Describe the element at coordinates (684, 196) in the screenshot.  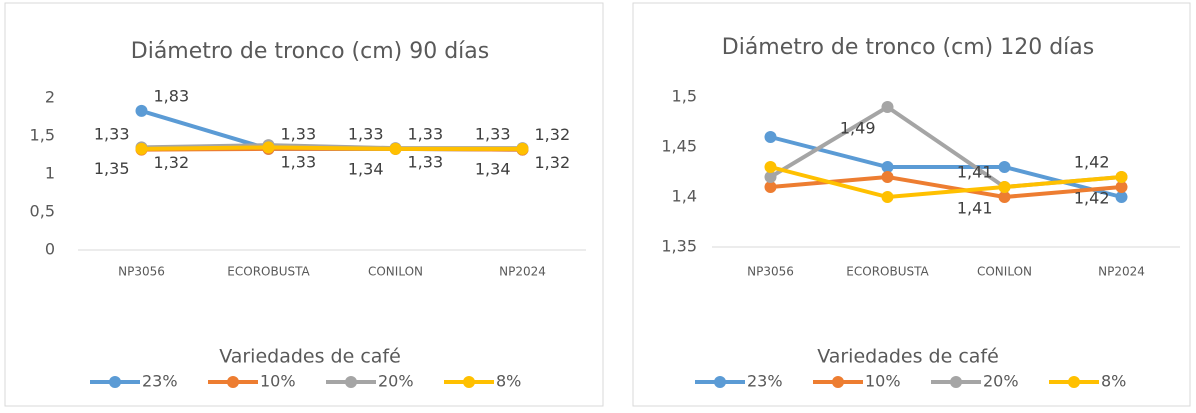
I see `y-tick-label: 1,4` at that location.